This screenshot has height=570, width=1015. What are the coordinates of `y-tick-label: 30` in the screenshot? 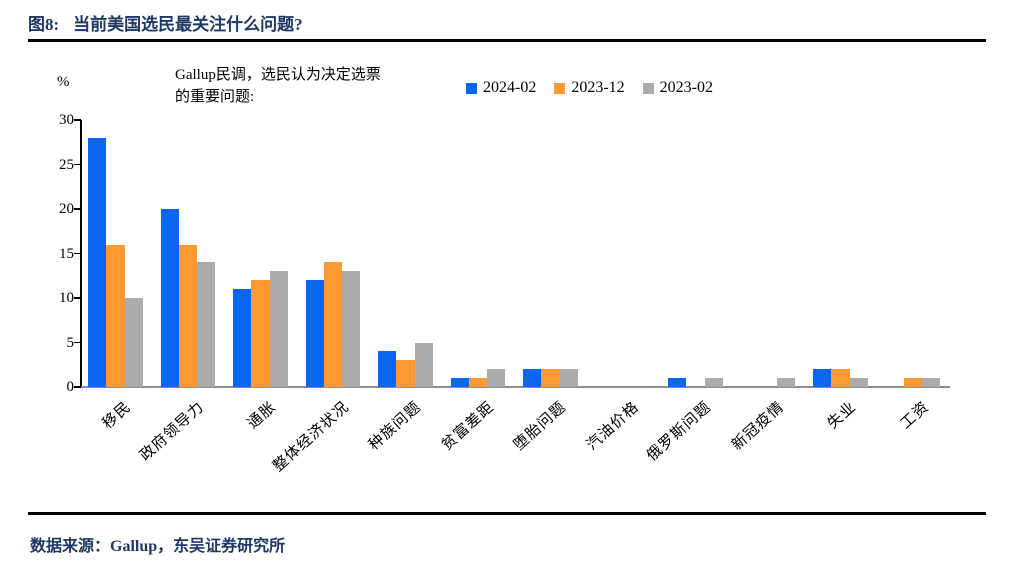 It's located at (66, 120).